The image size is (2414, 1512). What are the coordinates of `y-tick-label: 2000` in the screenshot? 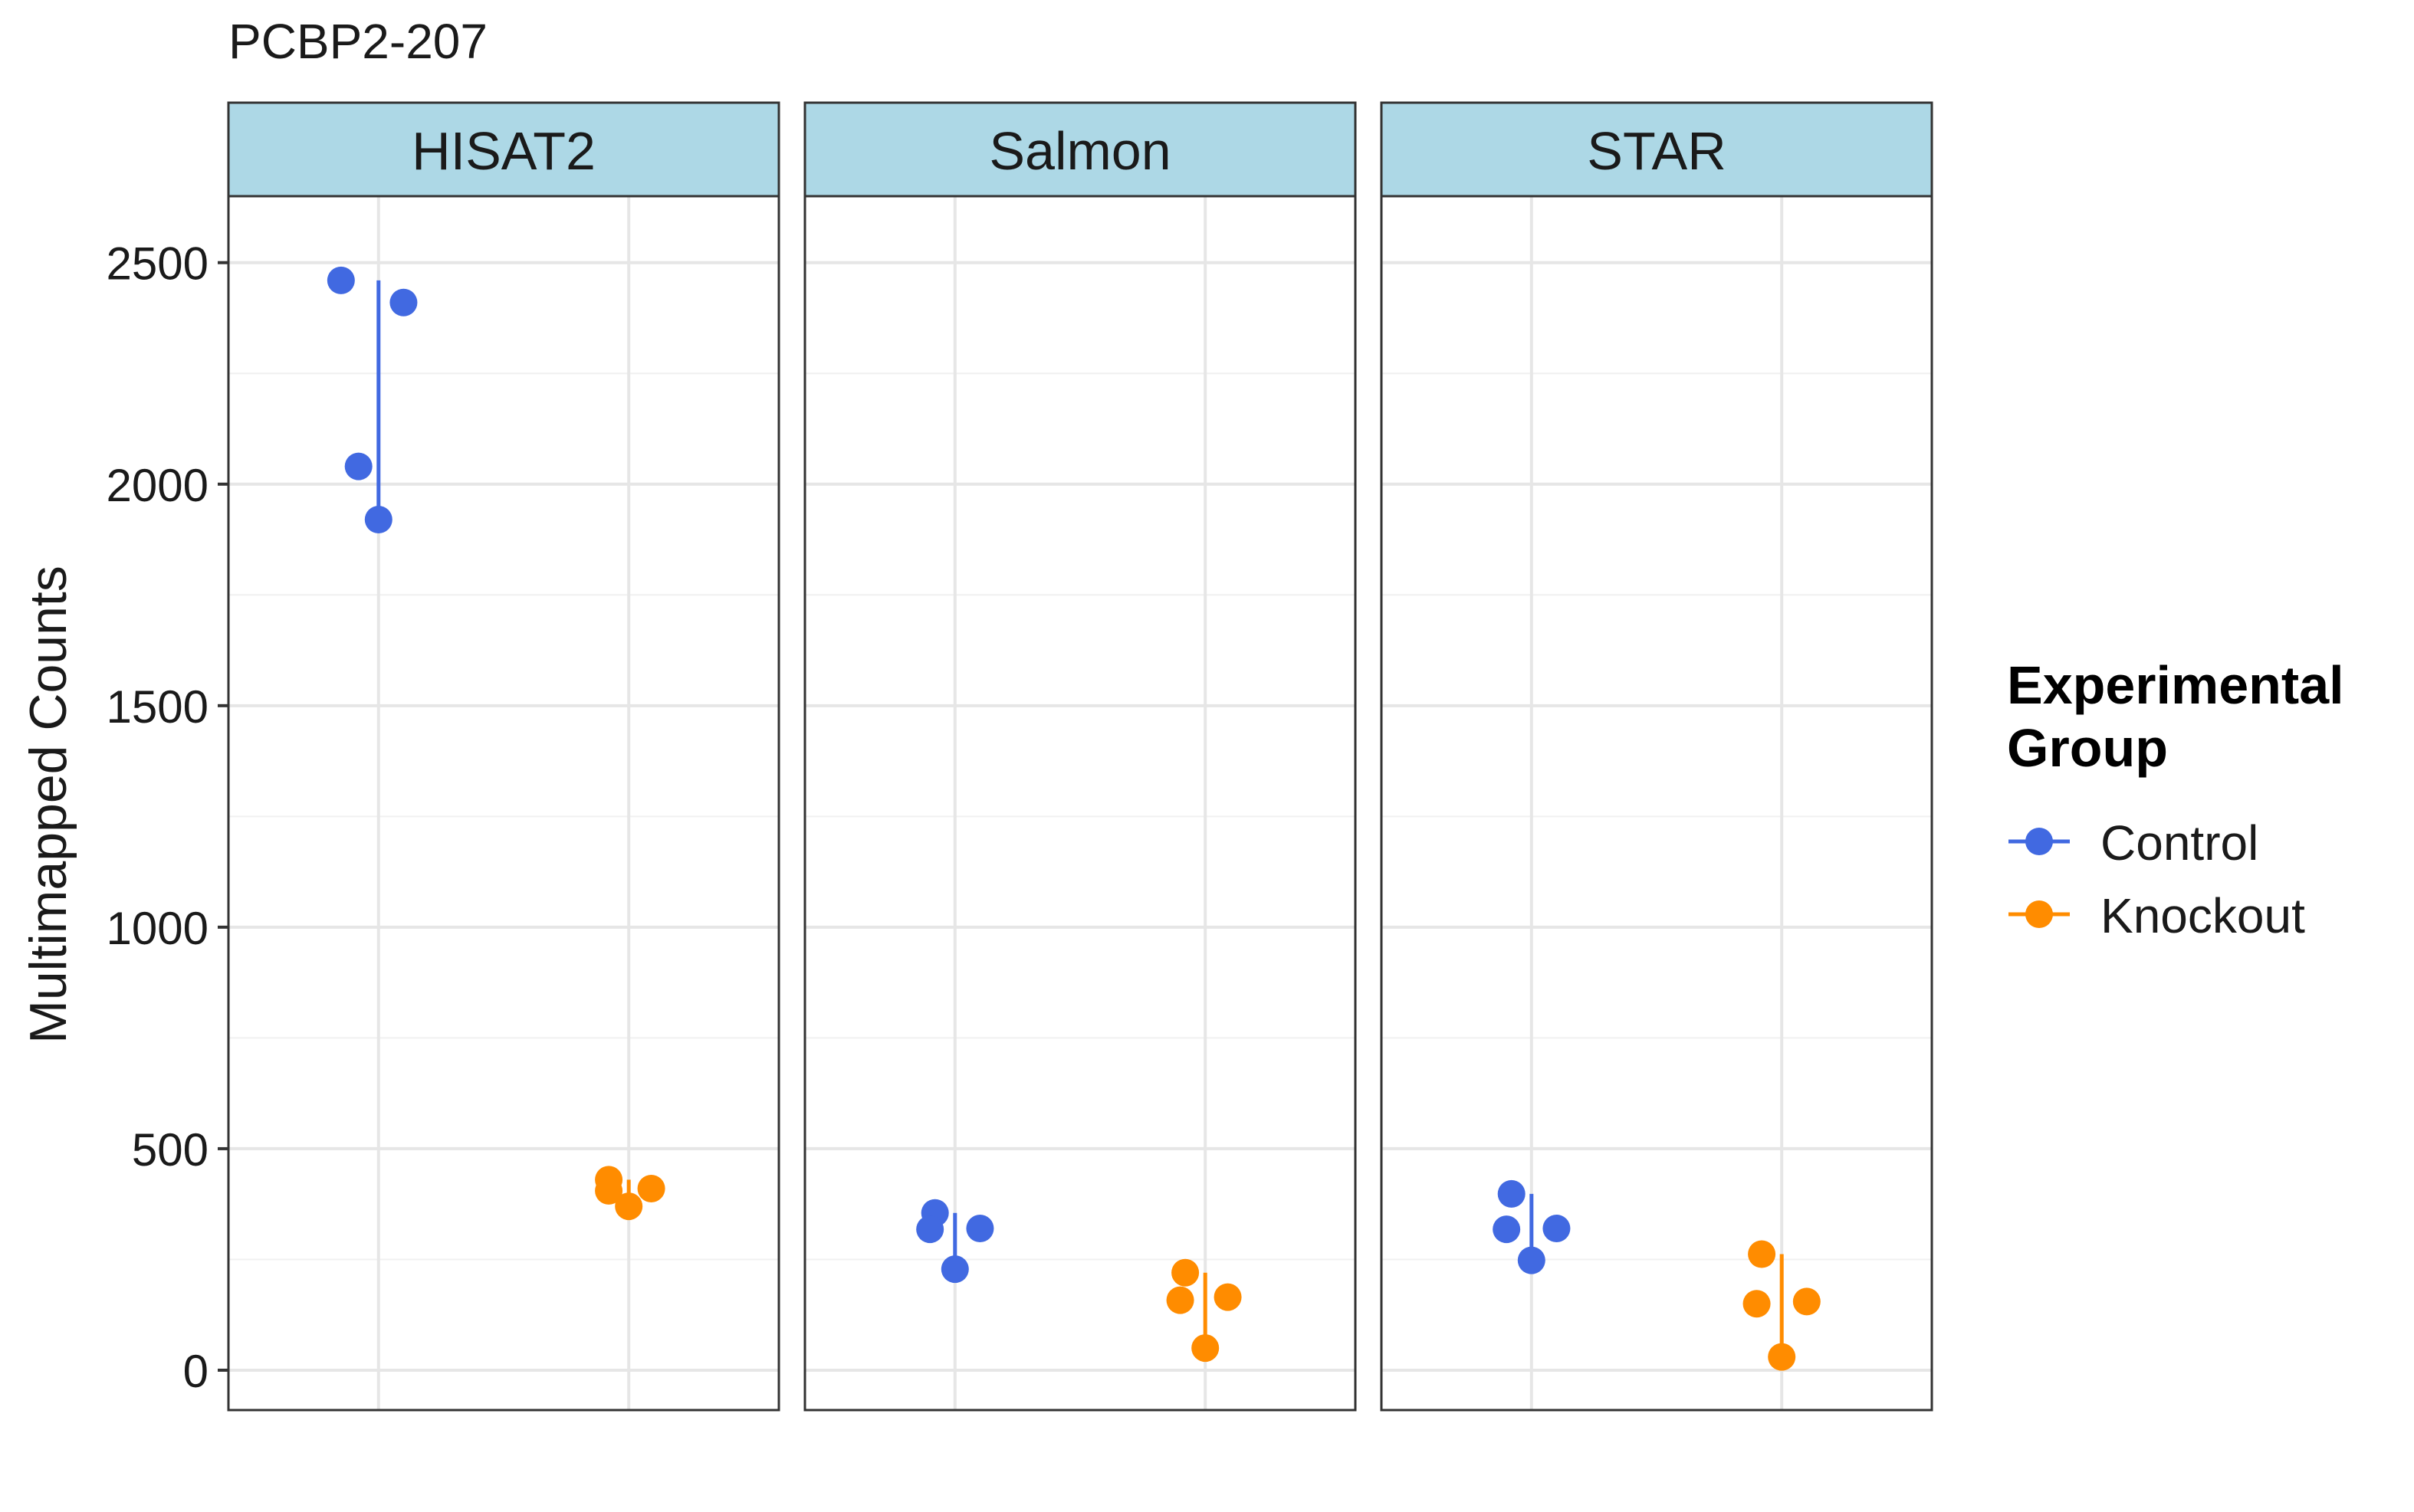 It's located at (158, 486).